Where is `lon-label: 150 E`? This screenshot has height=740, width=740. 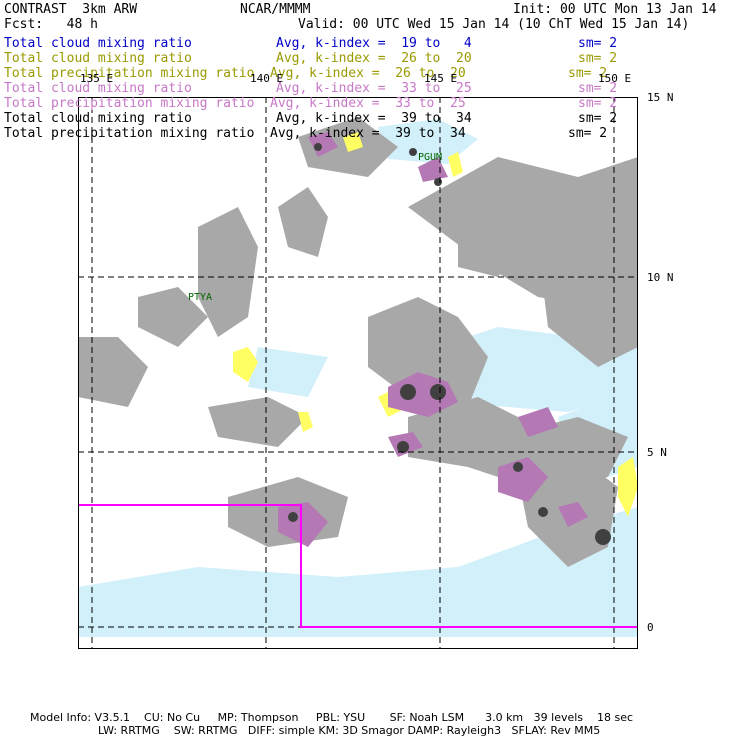
lon-label: 150 E is located at coordinates (615, 78).